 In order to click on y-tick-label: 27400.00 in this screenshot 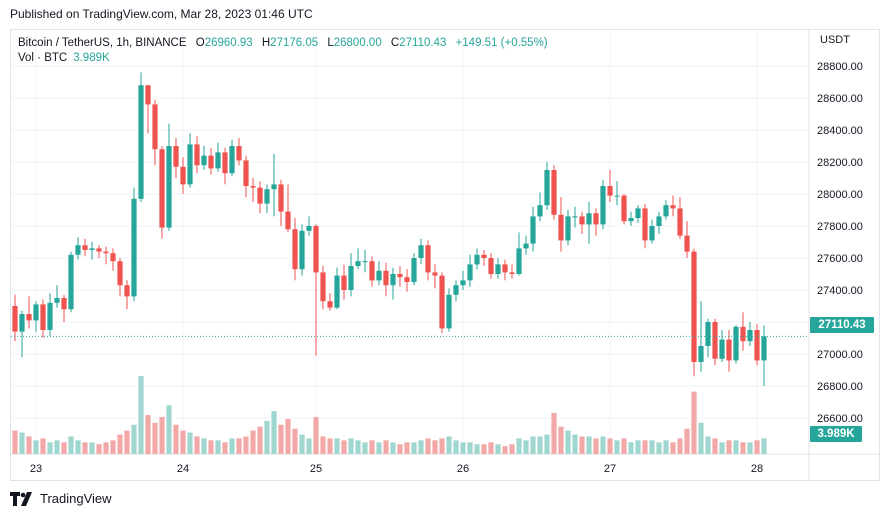, I will do `click(840, 291)`.